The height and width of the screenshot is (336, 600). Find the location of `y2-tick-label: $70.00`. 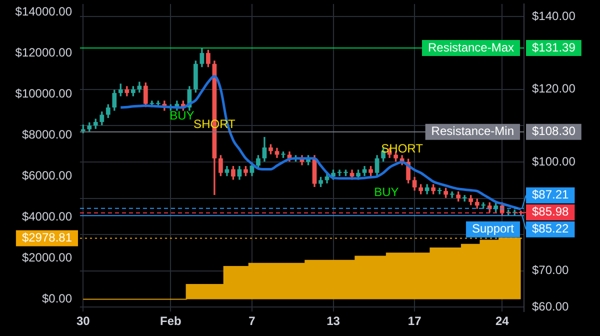

y2-tick-label: $70.00 is located at coordinates (551, 270).